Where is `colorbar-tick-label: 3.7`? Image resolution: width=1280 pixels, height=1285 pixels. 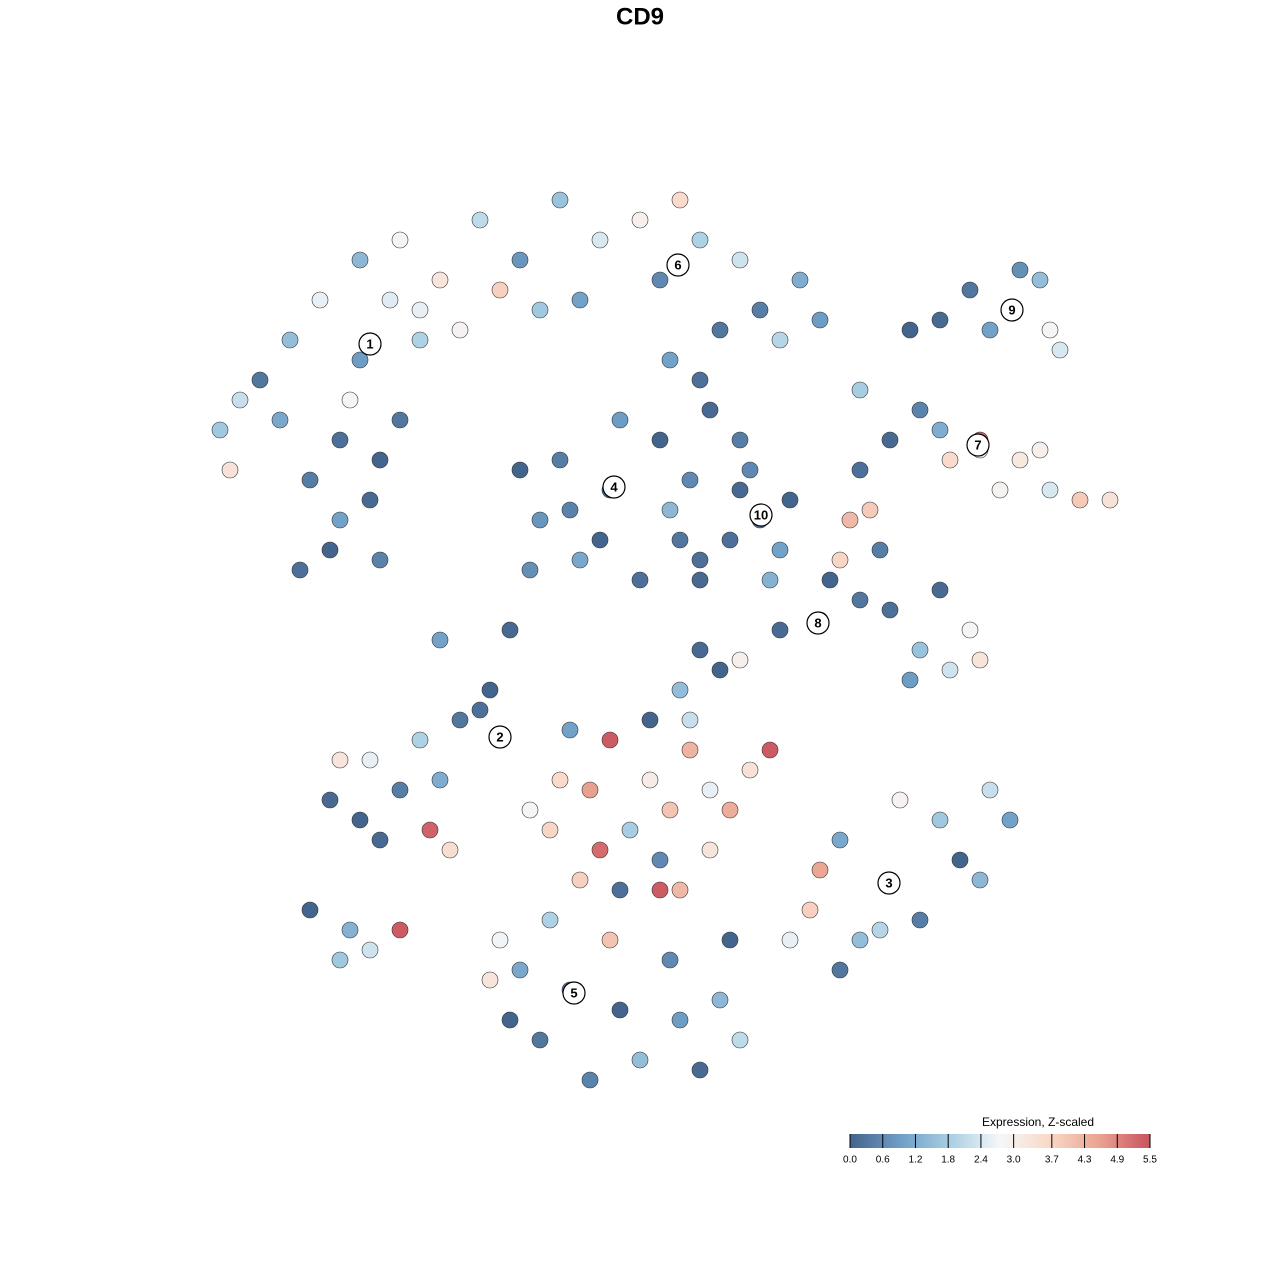
colorbar-tick-label: 3.7 is located at coordinates (1052, 1160).